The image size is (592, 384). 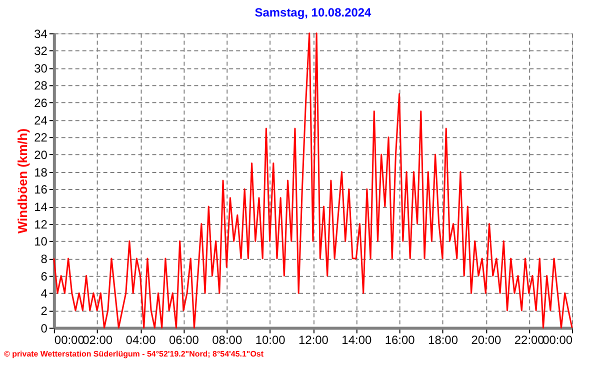 What do you see at coordinates (44, 259) in the screenshot?
I see `y-tick-label: 8` at bounding box center [44, 259].